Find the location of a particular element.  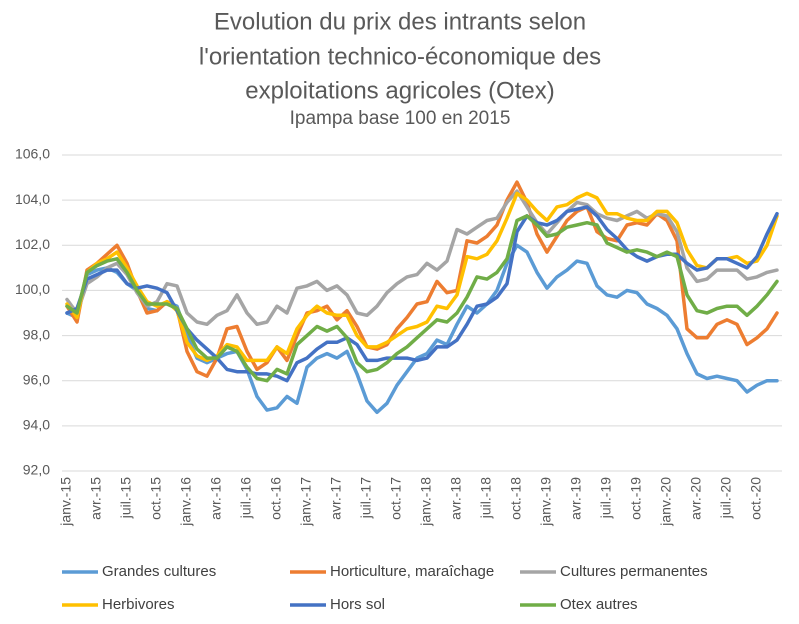

y-tick-label: 104,0 is located at coordinates (32, 199).